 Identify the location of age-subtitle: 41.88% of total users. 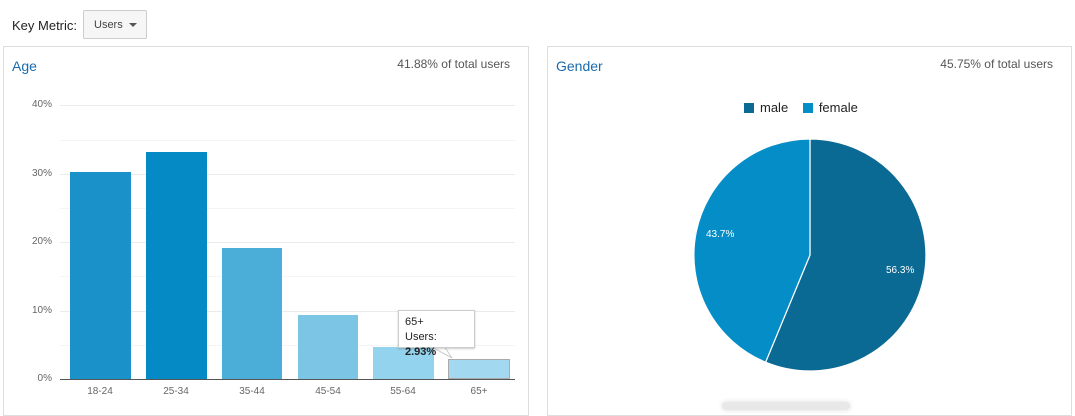
(453, 64).